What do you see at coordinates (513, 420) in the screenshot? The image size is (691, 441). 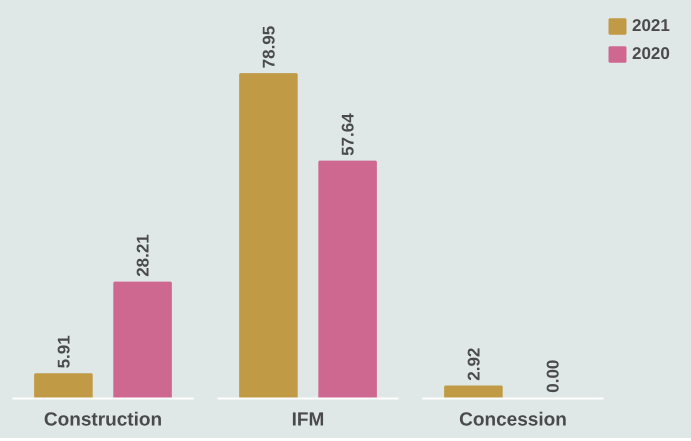 I see `x-tick-label: Concession` at bounding box center [513, 420].